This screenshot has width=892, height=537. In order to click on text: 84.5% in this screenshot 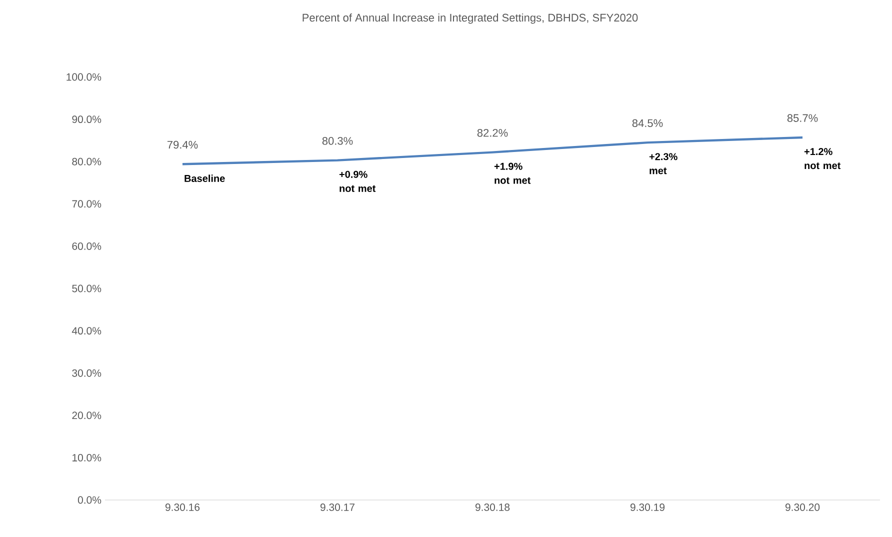, I will do `click(647, 123)`.